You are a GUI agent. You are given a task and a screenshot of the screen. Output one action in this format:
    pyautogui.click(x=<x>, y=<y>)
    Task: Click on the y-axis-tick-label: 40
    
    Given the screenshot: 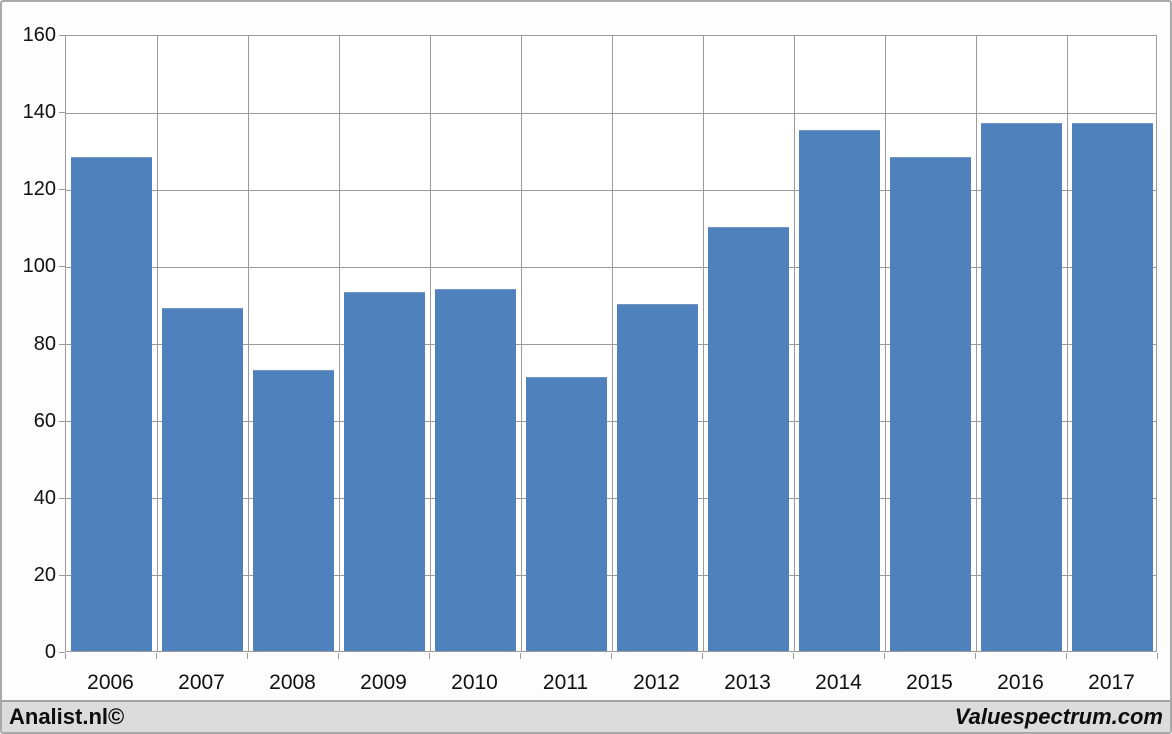 What is the action you would take?
    pyautogui.click(x=44, y=497)
    